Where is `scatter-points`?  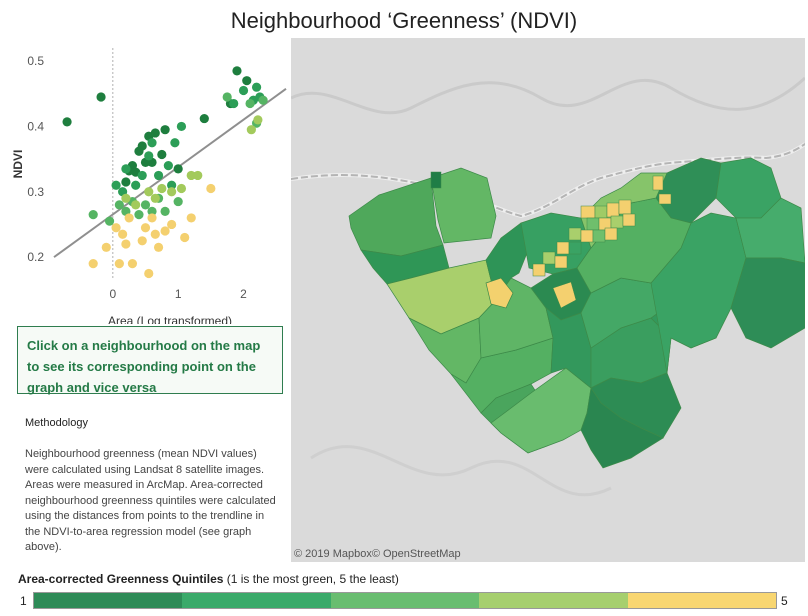 scatter-points is located at coordinates (165, 172).